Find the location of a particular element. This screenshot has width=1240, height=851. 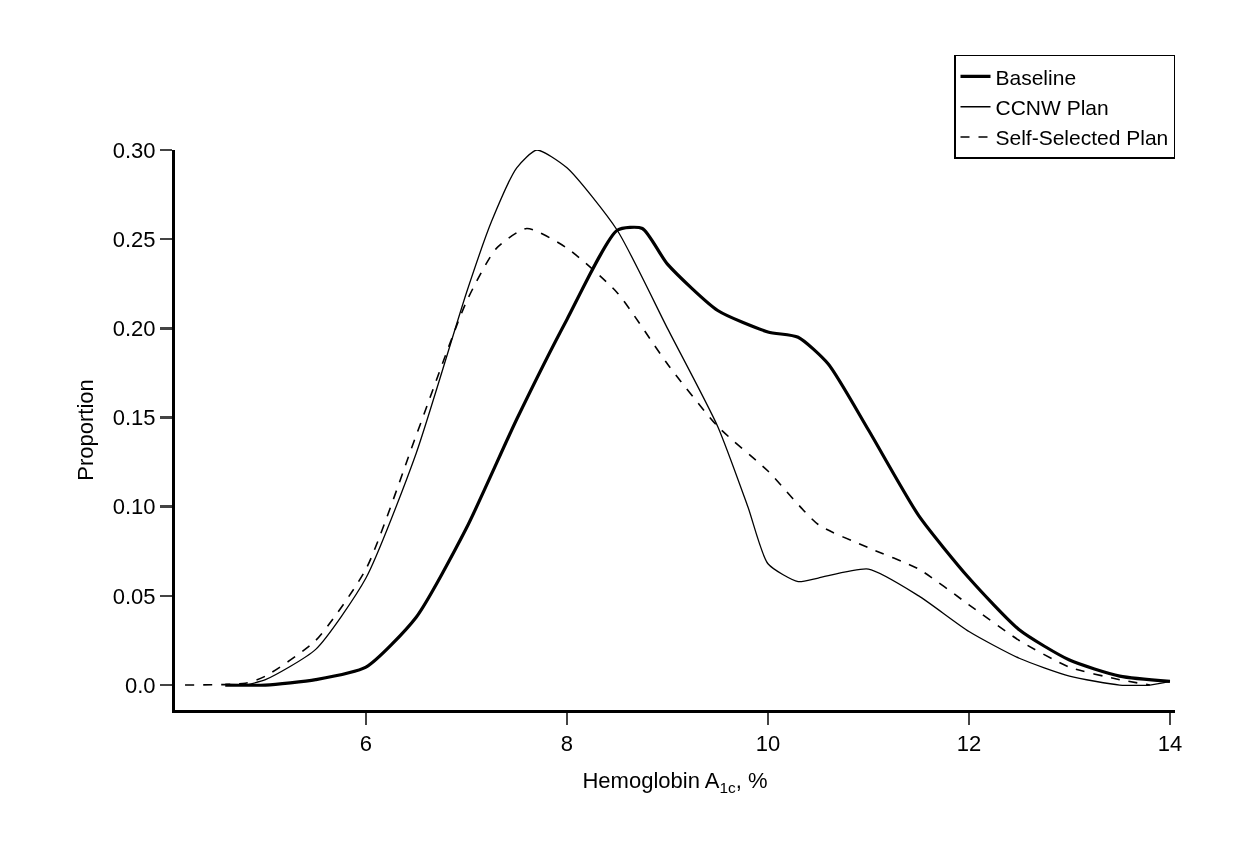

y-tick-label: 0.20 is located at coordinates (134, 329).